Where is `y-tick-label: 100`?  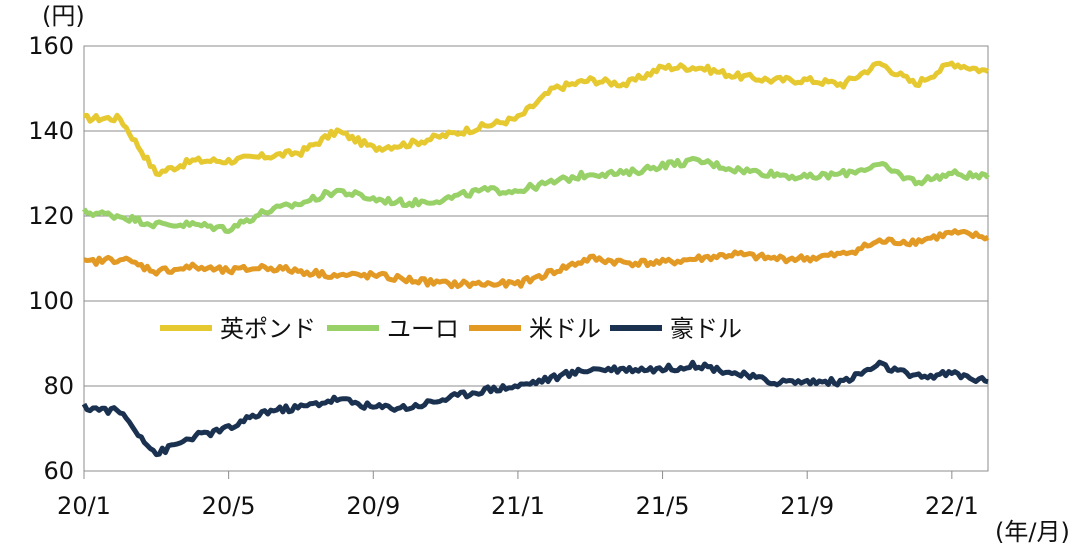 y-tick-label: 100 is located at coordinates (51, 301).